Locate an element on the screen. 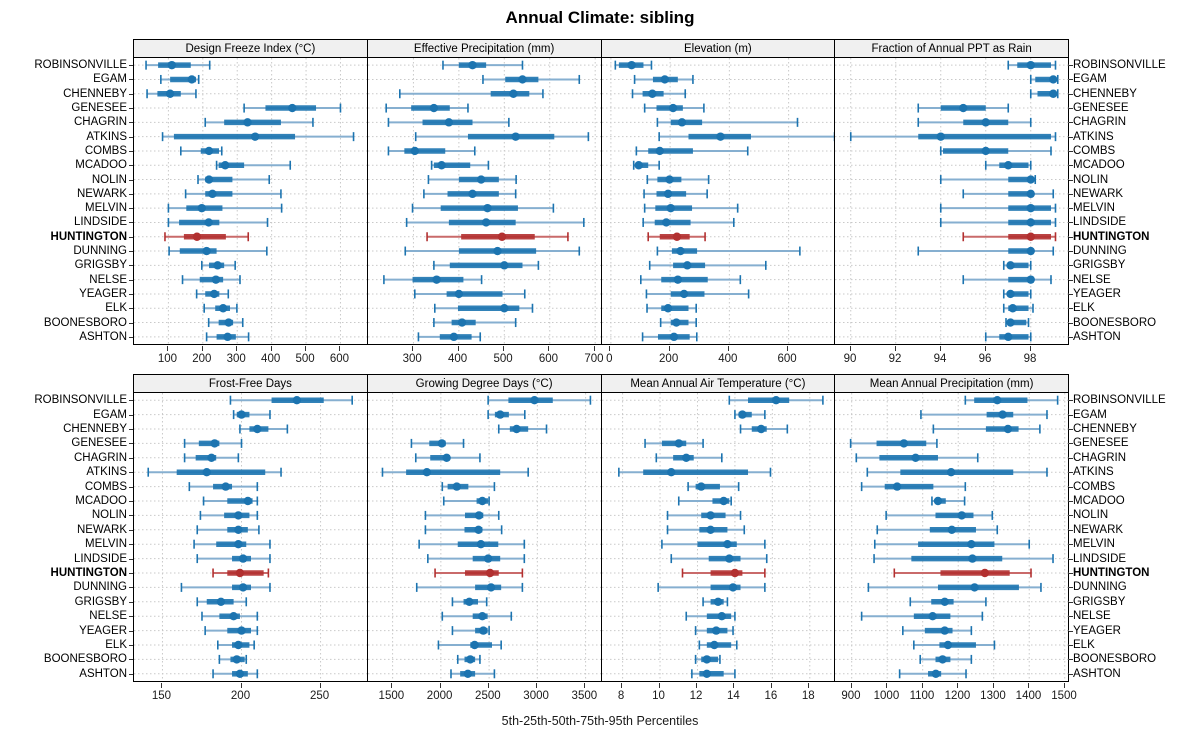 The image size is (1200, 750). percentile-row-chenneby-growing-degree-days-c is located at coordinates (522, 429).